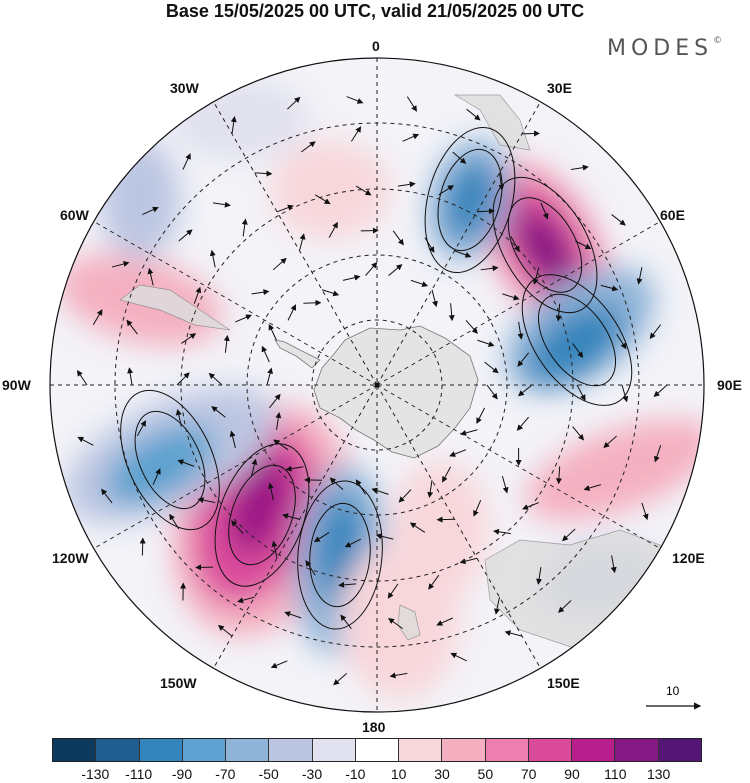  What do you see at coordinates (225, 774) in the screenshot?
I see `colorbar-tick-label: -70` at bounding box center [225, 774].